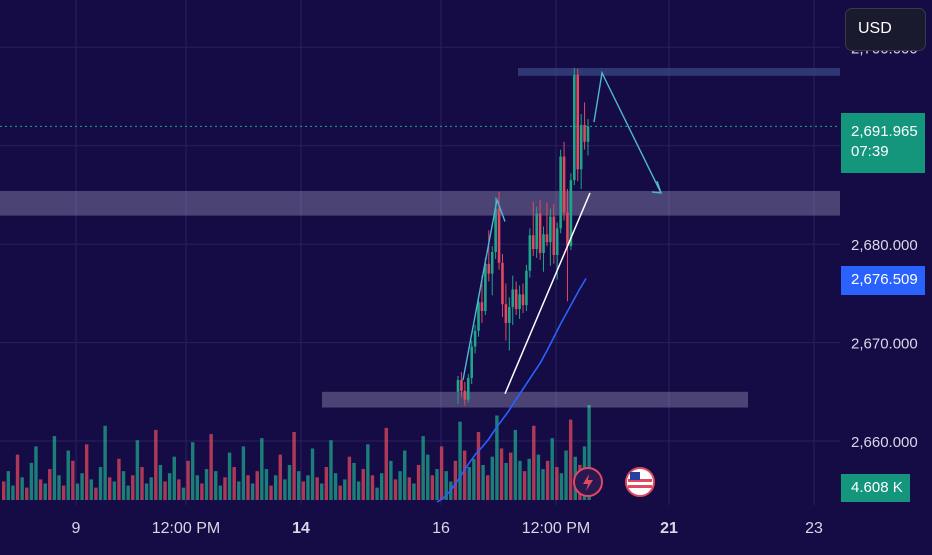 Image resolution: width=932 pixels, height=555 pixels. Describe the element at coordinates (588, 482) in the screenshot. I see `lightning-event-icon` at that location.